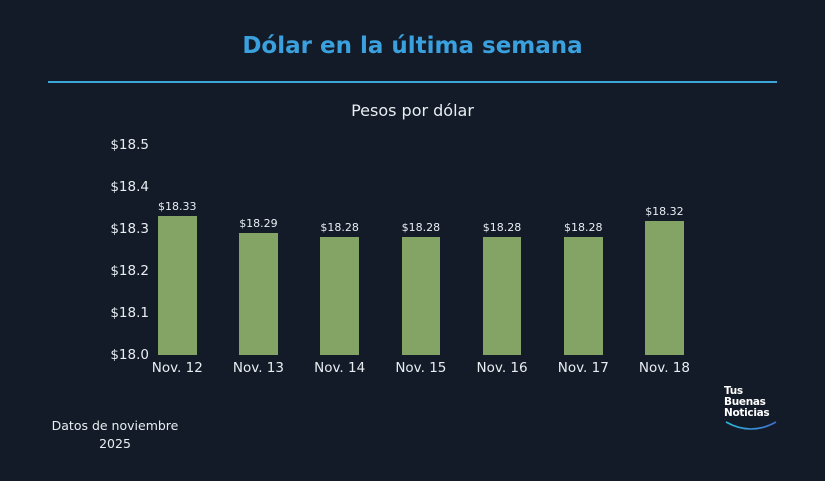 The height and width of the screenshot is (481, 825). I want to click on y-tick-label: $18.1, so click(129, 313).